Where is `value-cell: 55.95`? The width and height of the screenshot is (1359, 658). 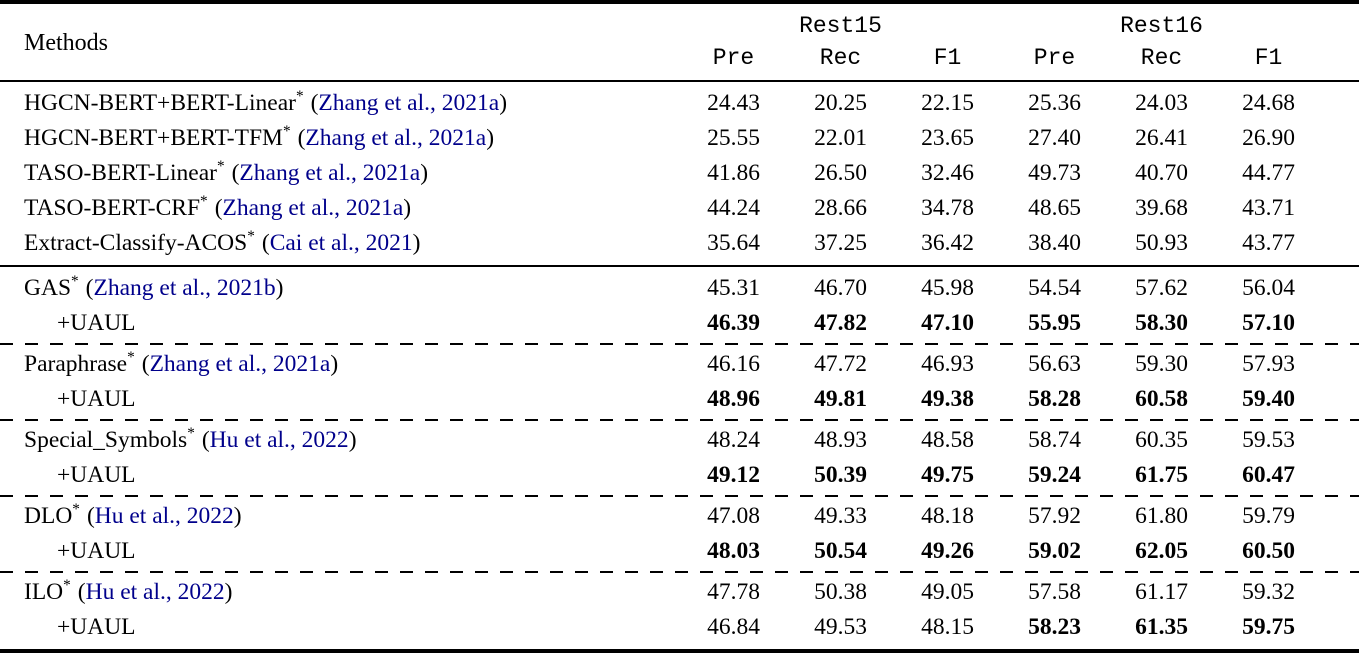
value-cell: 55.95 is located at coordinates (1054, 322).